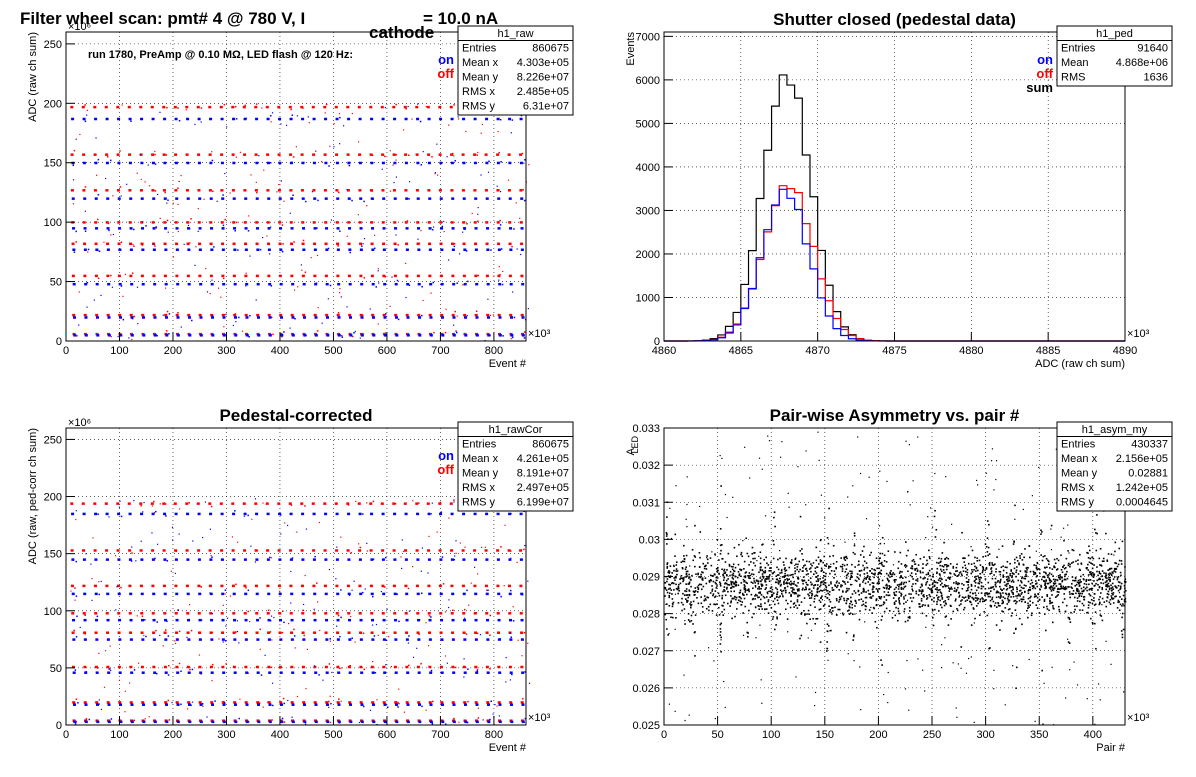 This screenshot has width=1196, height=777. What do you see at coordinates (480, 63) in the screenshot?
I see `stats-label: Mean x` at bounding box center [480, 63].